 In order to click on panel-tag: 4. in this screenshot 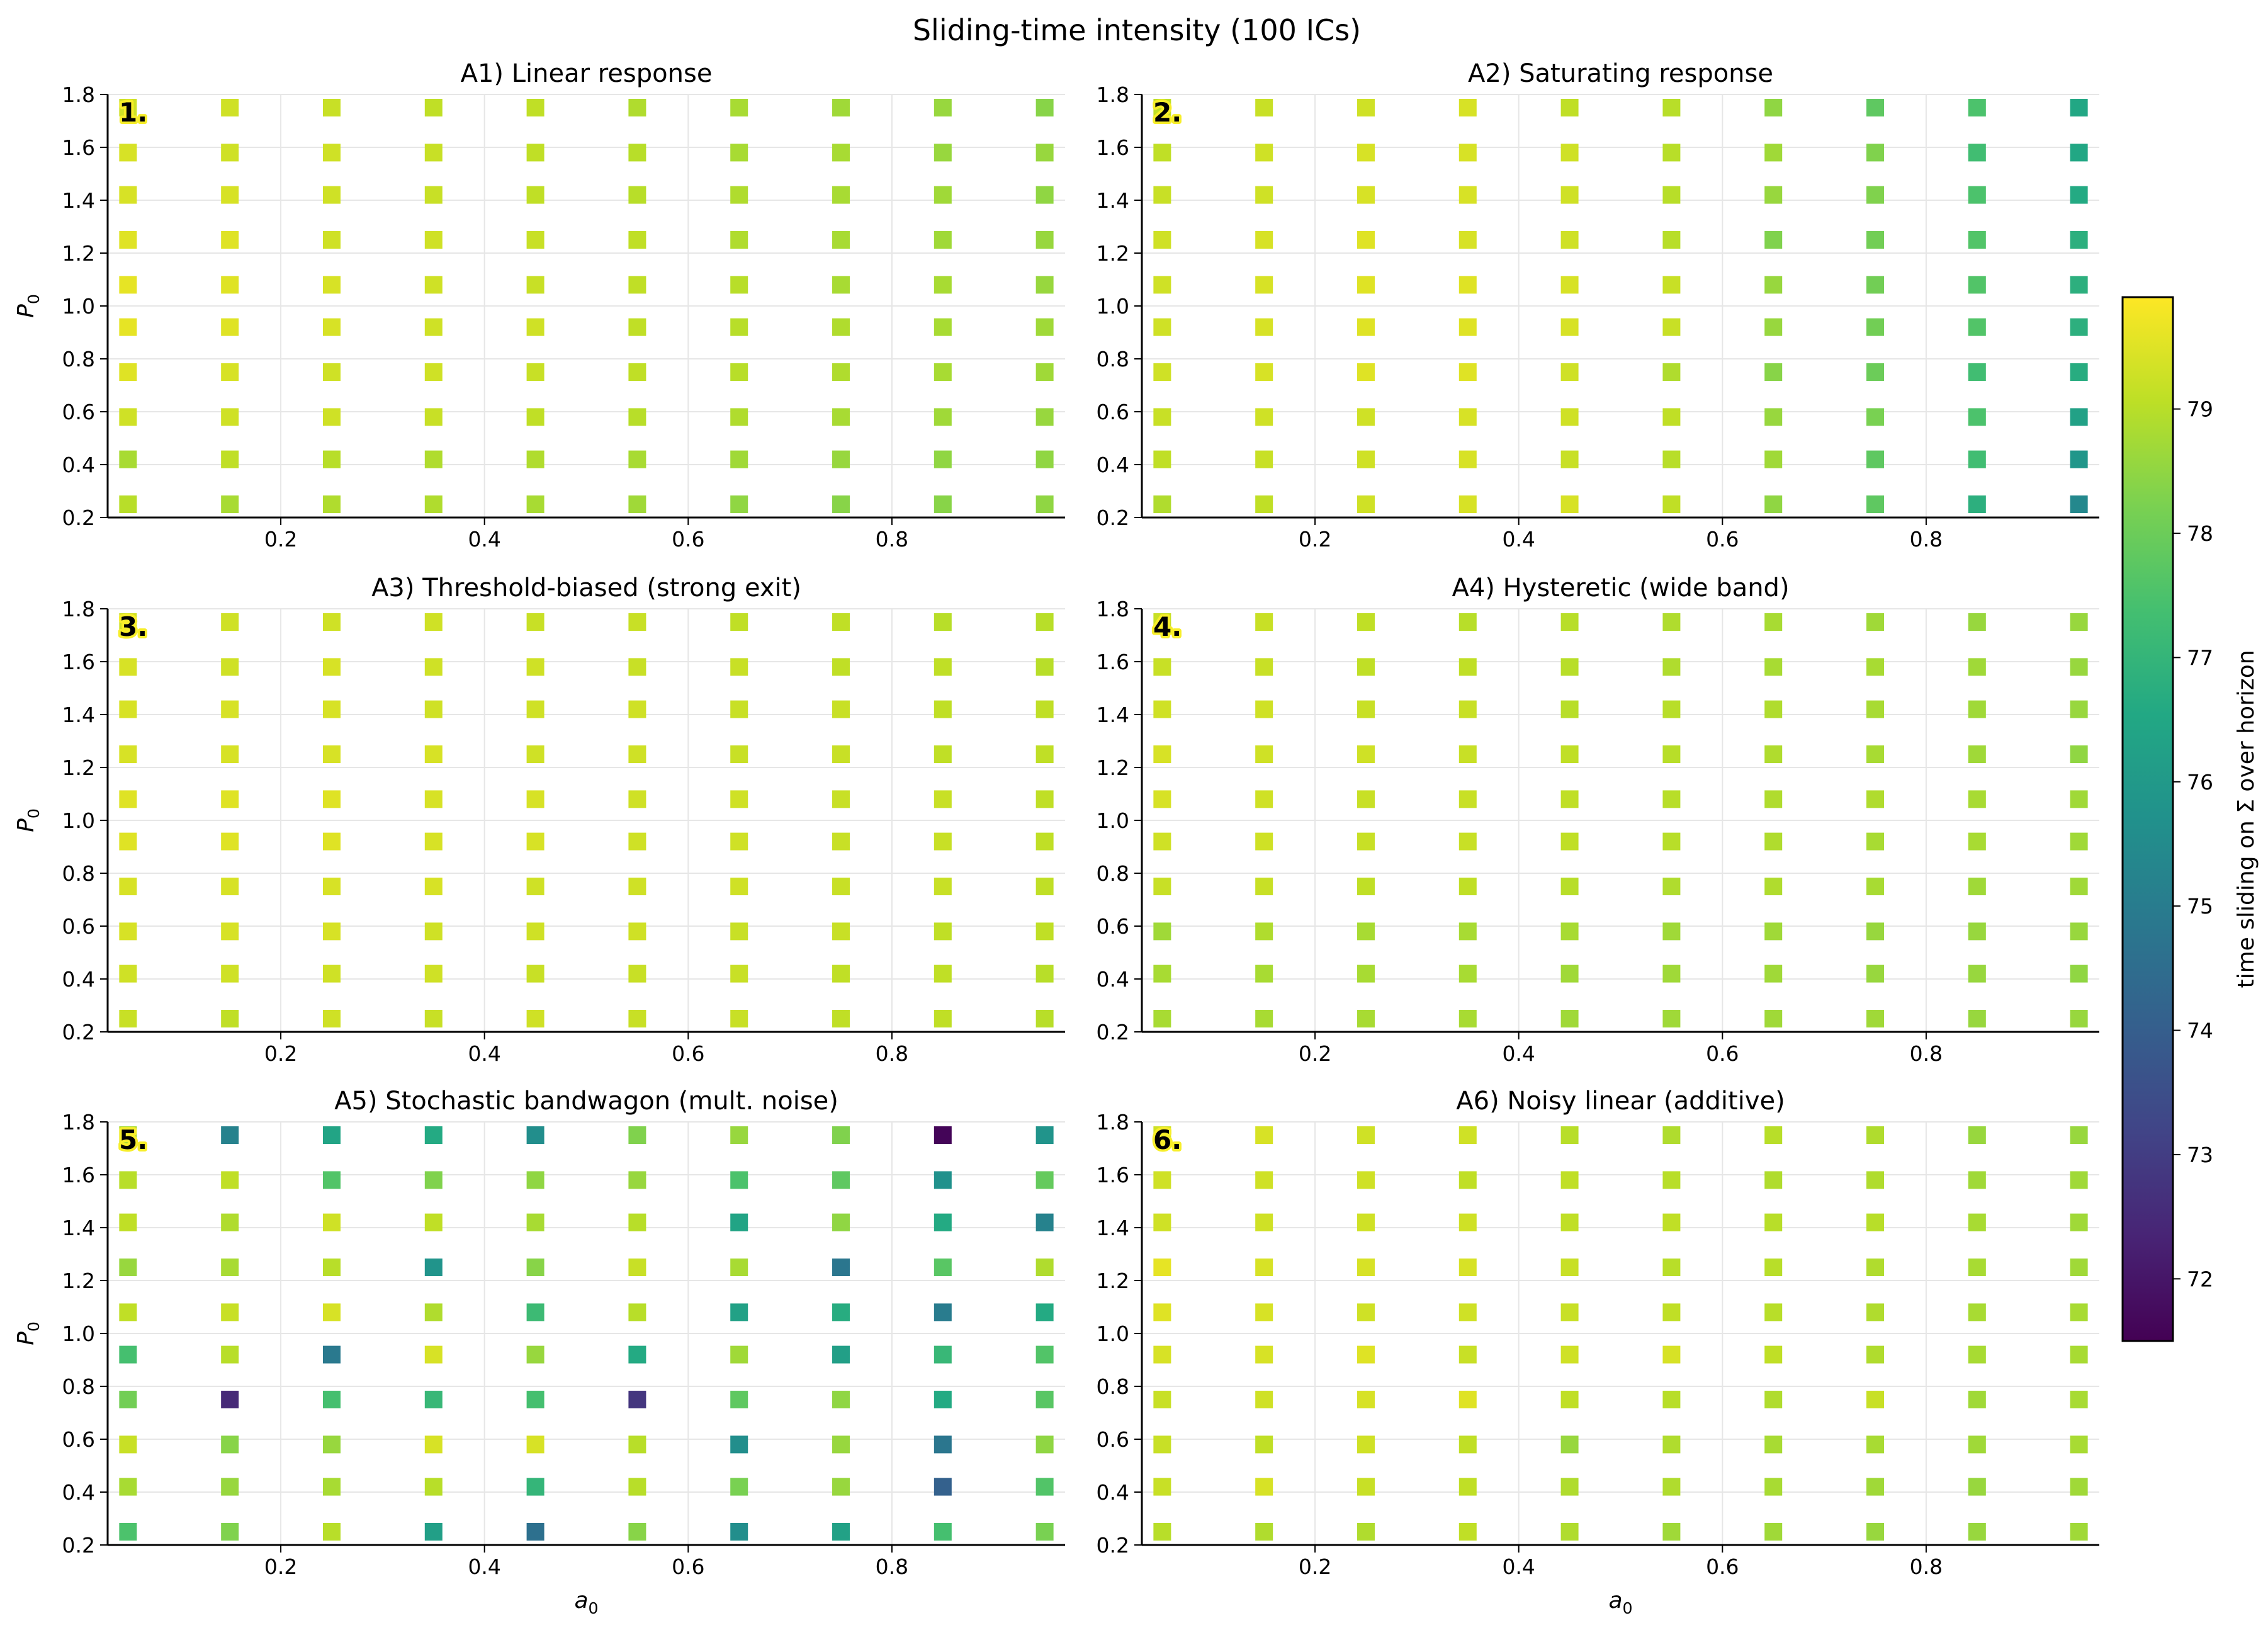, I will do `click(1167, 626)`.